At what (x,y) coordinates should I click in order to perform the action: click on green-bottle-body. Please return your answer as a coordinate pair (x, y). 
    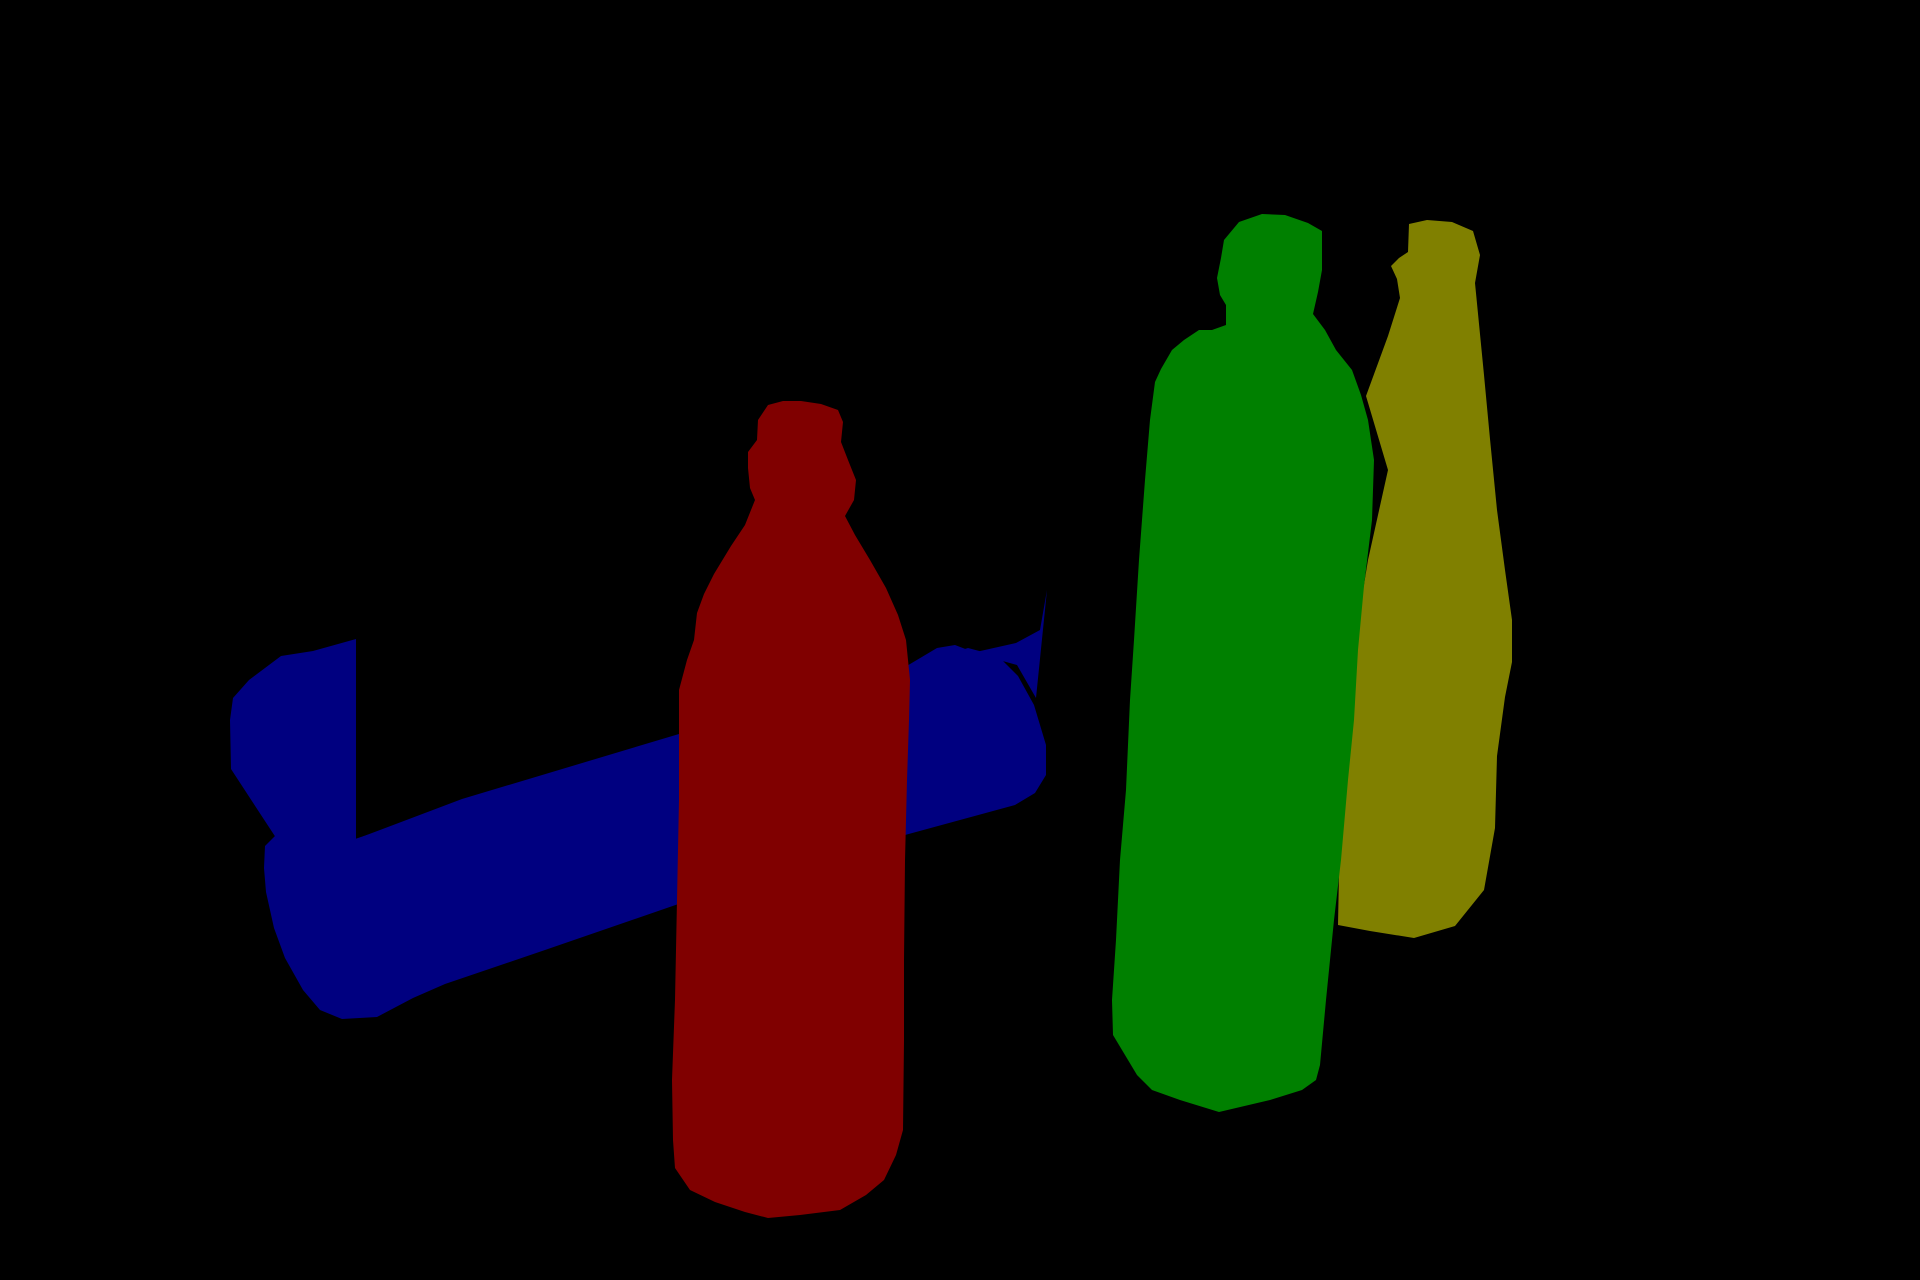
    Looking at the image, I should click on (1243, 663).